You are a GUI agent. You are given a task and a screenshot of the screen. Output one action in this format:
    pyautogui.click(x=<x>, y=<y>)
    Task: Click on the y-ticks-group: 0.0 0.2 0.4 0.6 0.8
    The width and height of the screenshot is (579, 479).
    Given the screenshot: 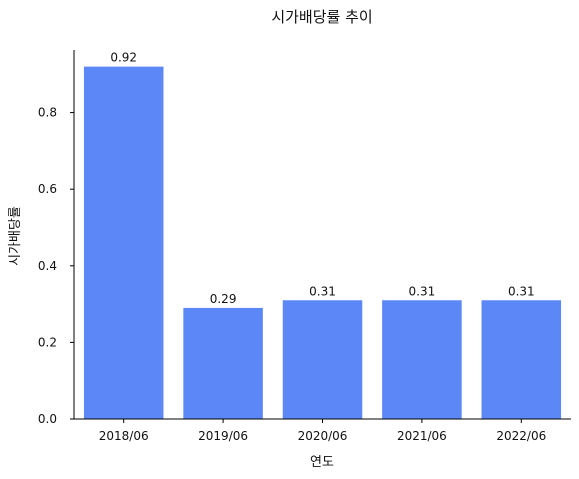 What is the action you would take?
    pyautogui.click(x=56, y=266)
    